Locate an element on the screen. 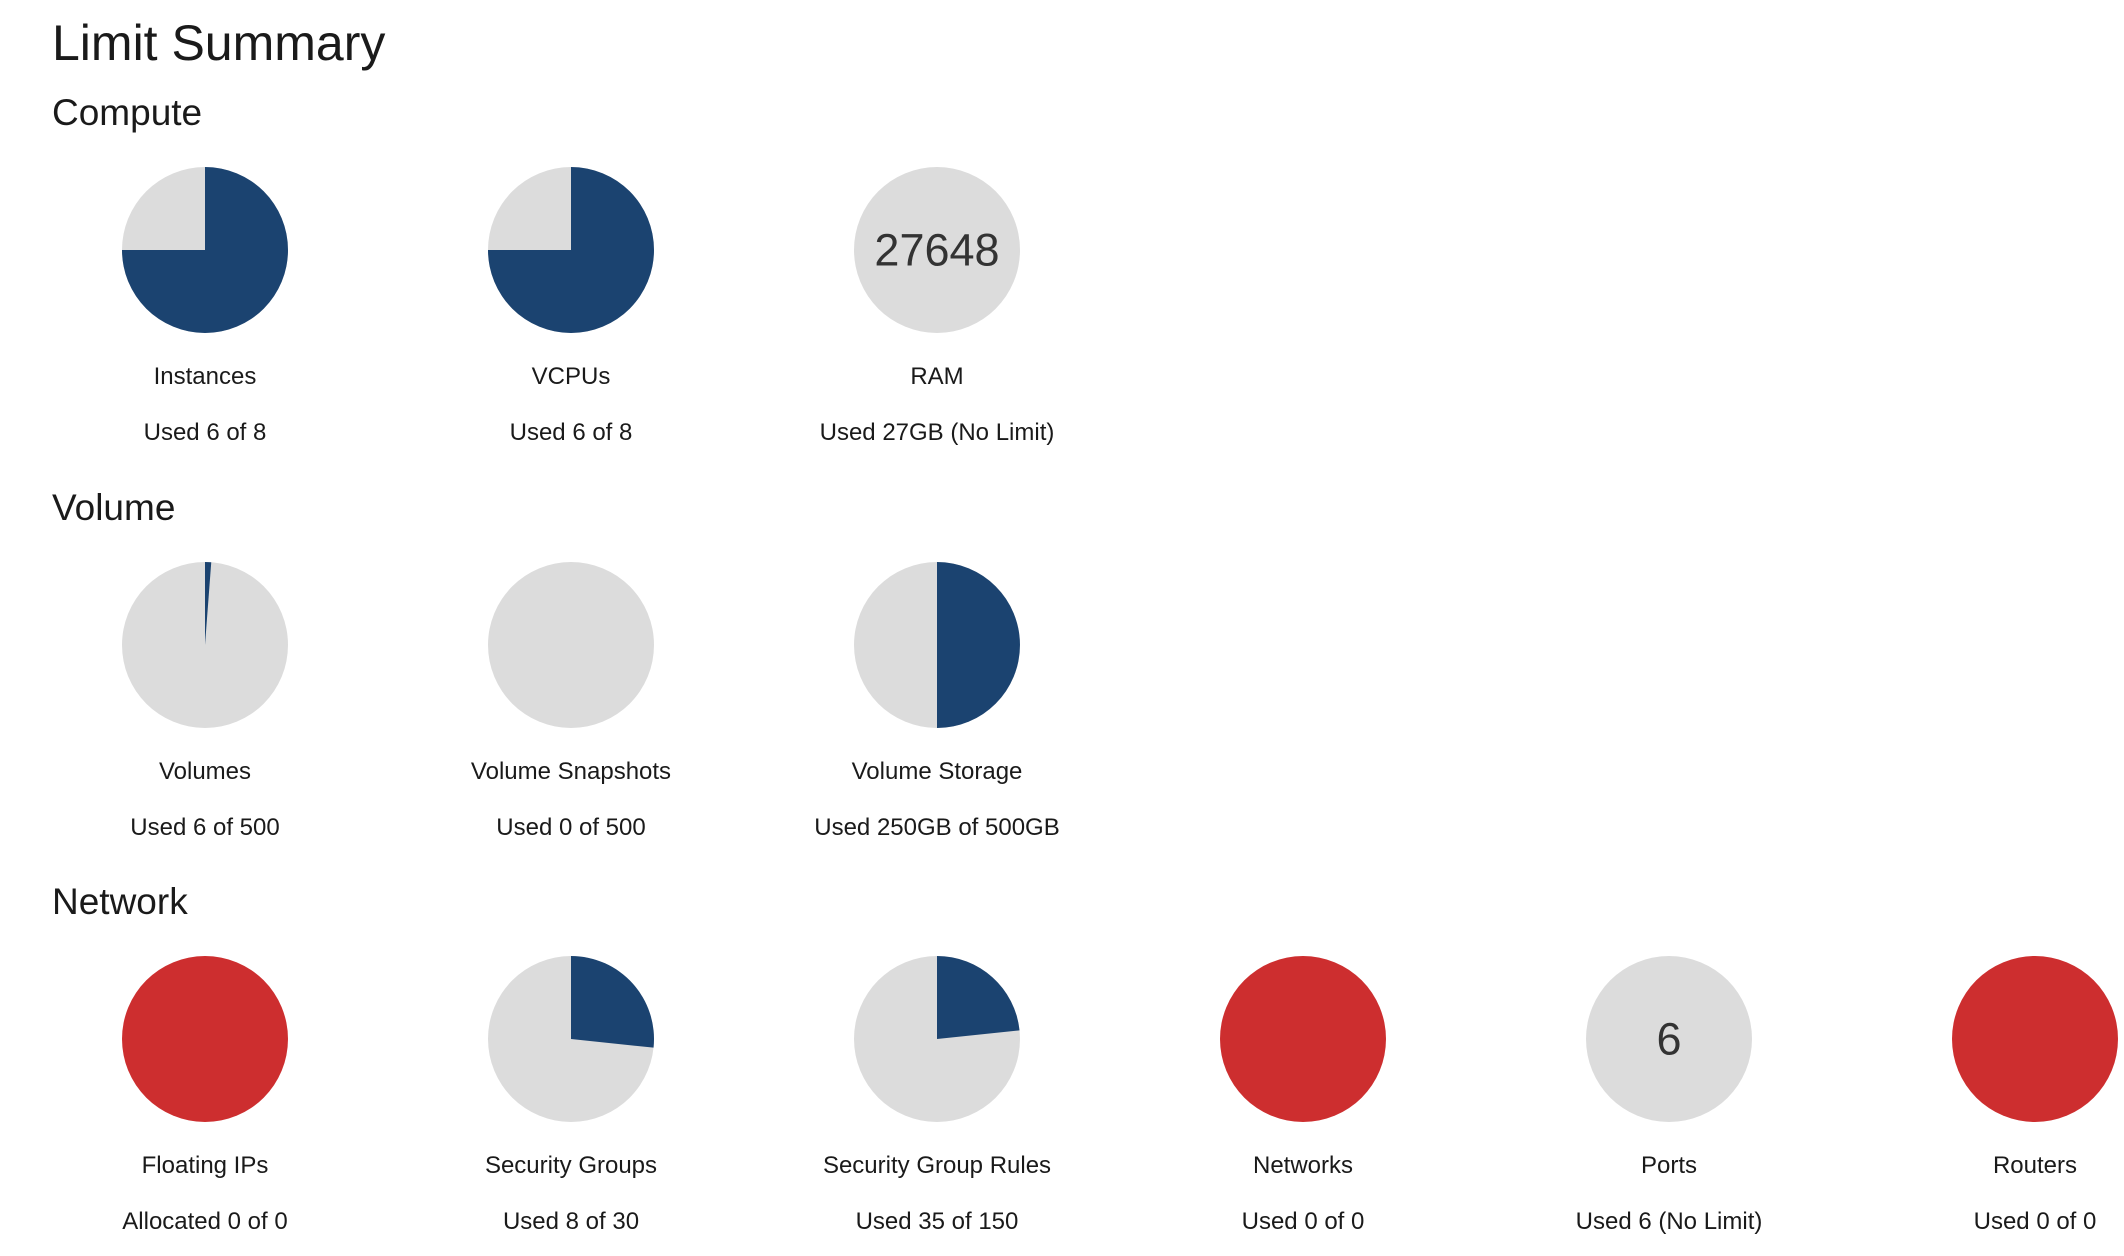 The width and height of the screenshot is (2124, 1256). volume-storage-pie-used-slice is located at coordinates (978, 645).